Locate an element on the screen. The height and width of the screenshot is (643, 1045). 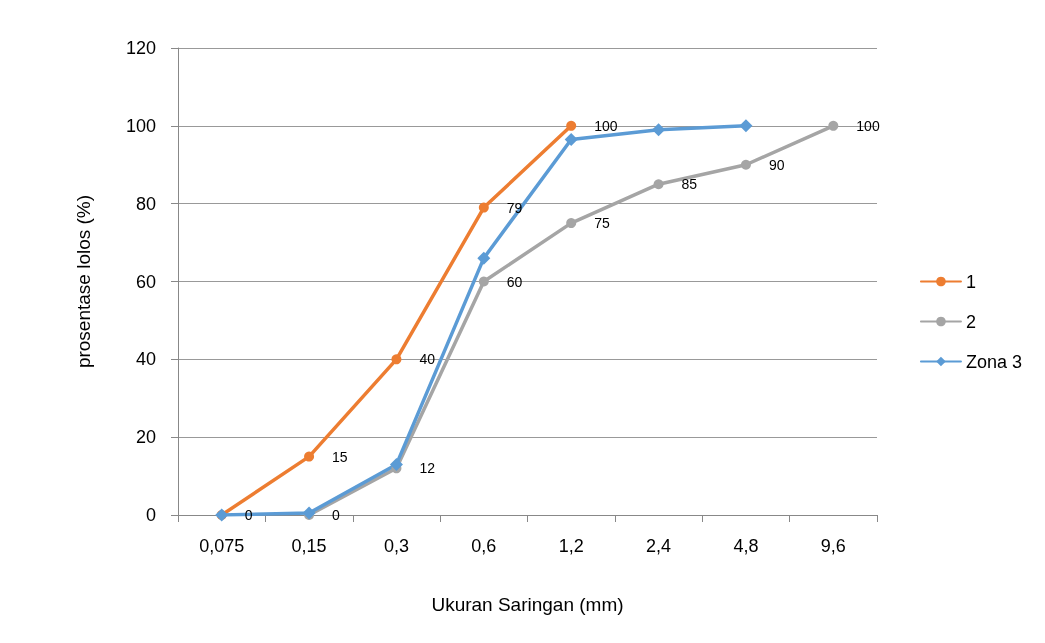
x-tick-label: 4,8 is located at coordinates (746, 546).